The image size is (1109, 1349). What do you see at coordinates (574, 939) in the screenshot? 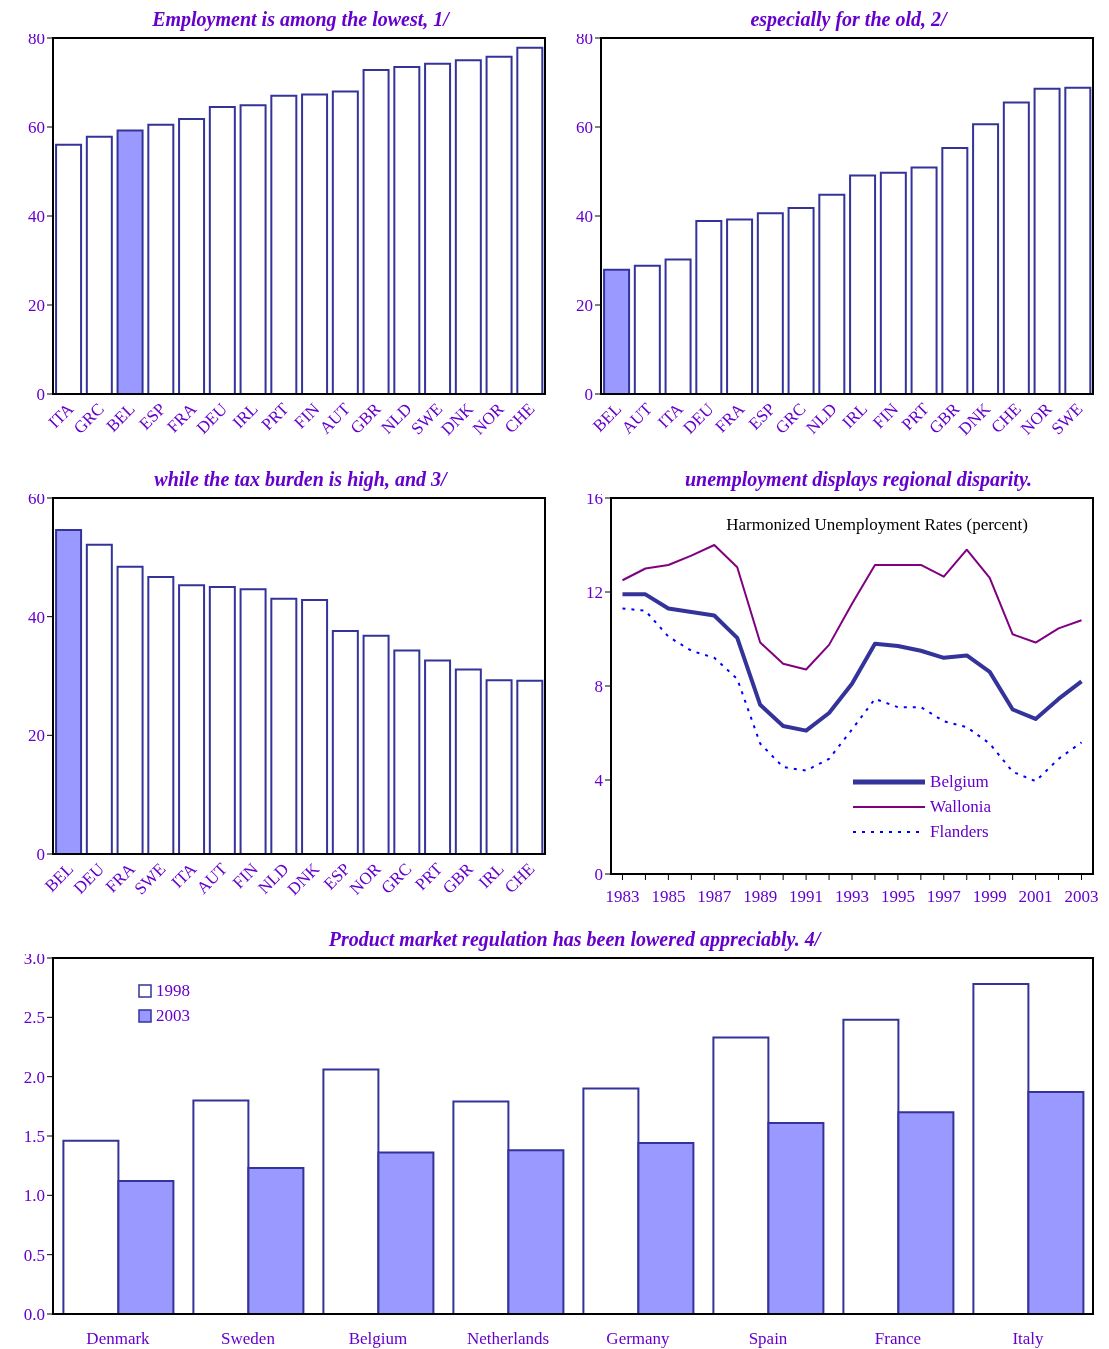
I see `chart-title: Product market regulation has been lowered appreciably. 4/` at bounding box center [574, 939].